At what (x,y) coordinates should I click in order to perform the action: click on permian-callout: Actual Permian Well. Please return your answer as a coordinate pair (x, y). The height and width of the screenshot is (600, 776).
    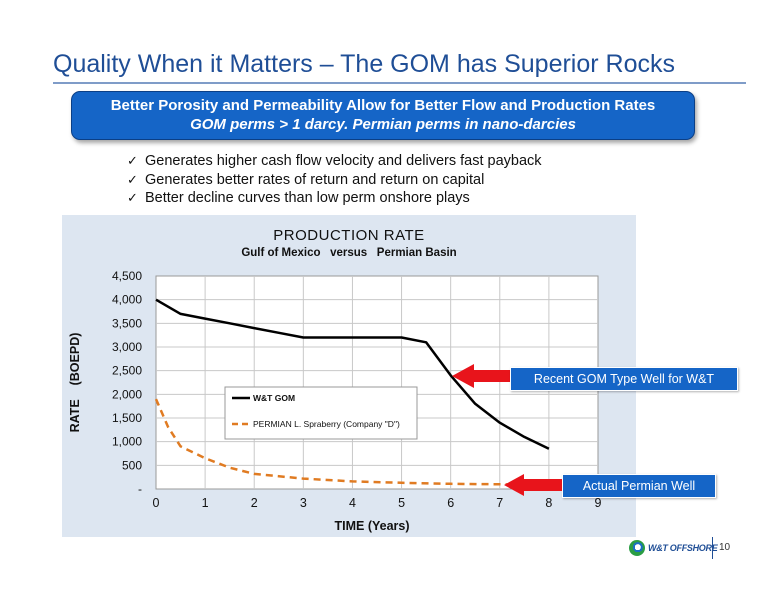
    Looking at the image, I should click on (639, 486).